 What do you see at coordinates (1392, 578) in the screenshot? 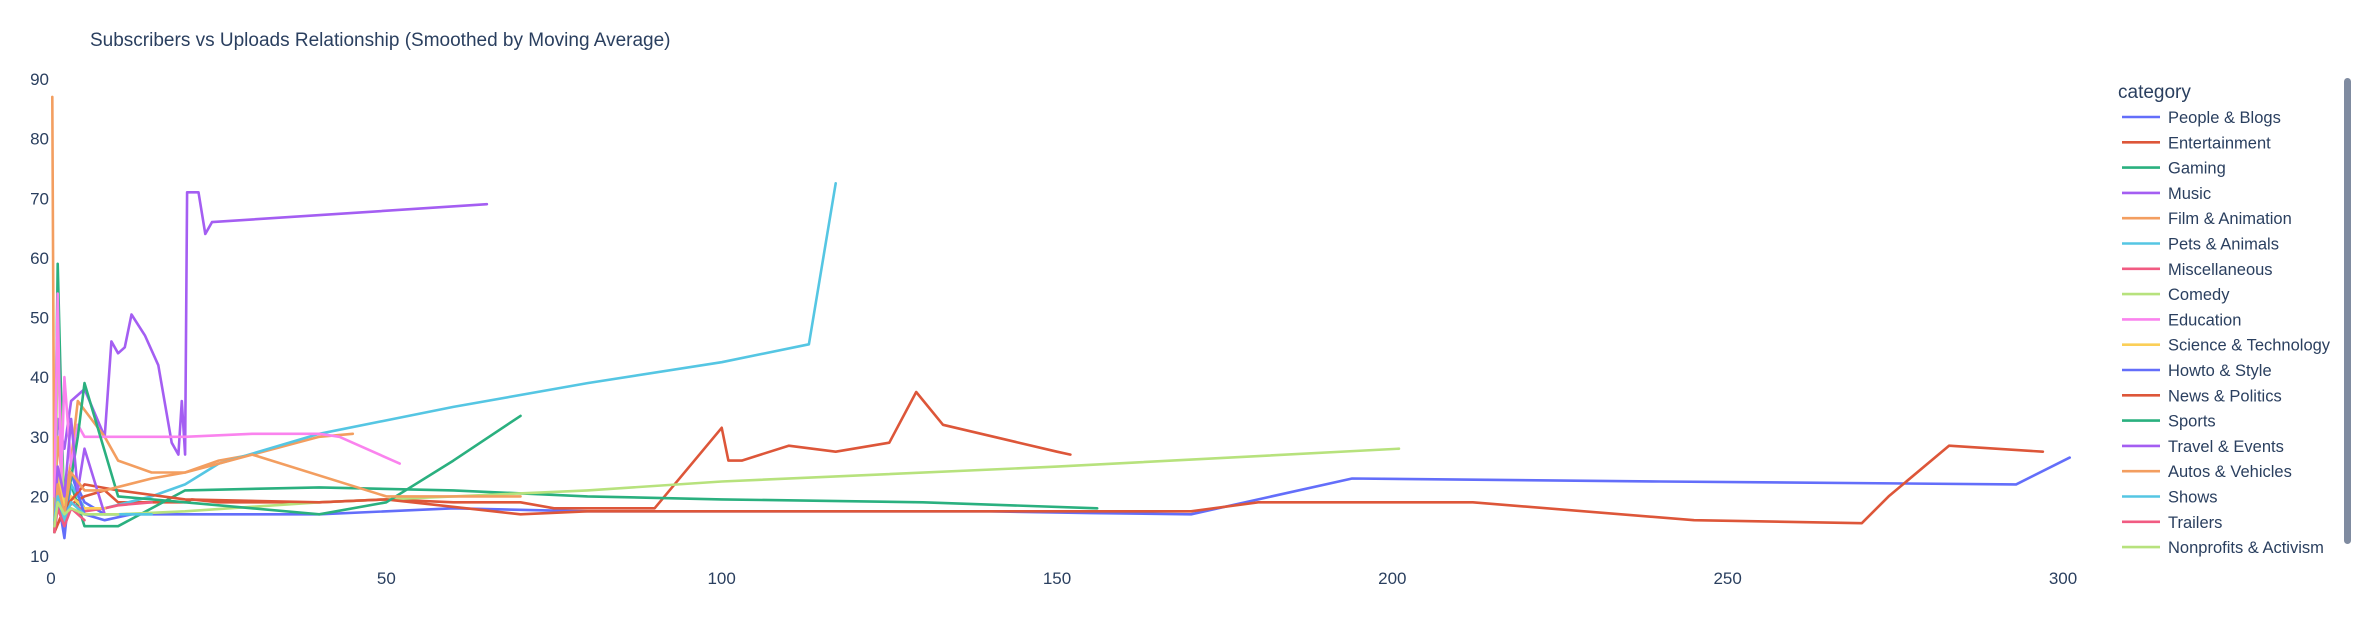
I see `x-tick-label: 200` at bounding box center [1392, 578].